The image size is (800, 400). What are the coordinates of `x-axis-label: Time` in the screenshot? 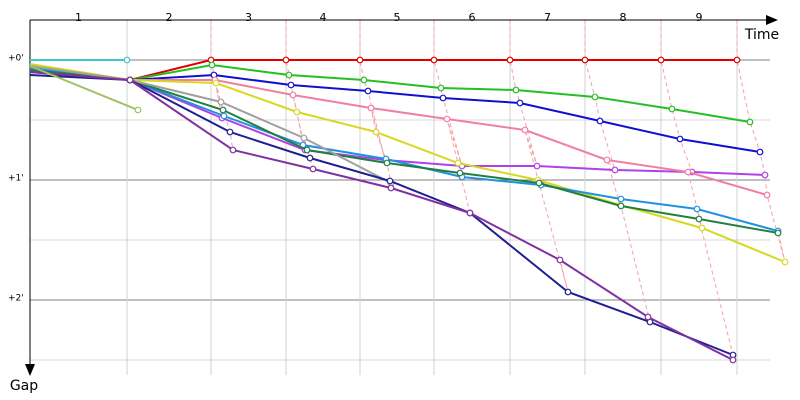 It's located at (761, 35).